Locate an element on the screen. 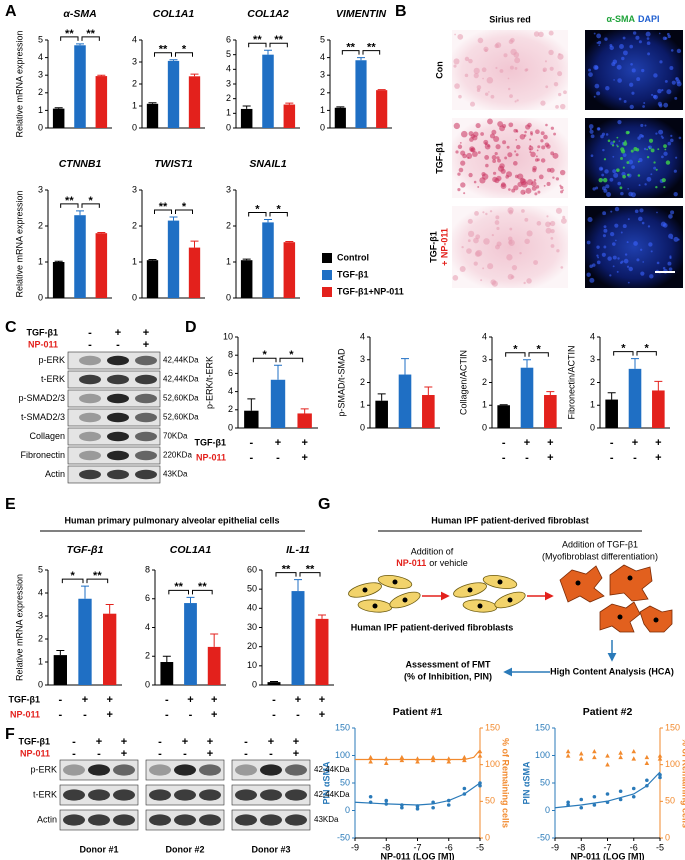 The height and width of the screenshot is (860, 685). diagram-text: Assessment of FMT is located at coordinates (448, 664).